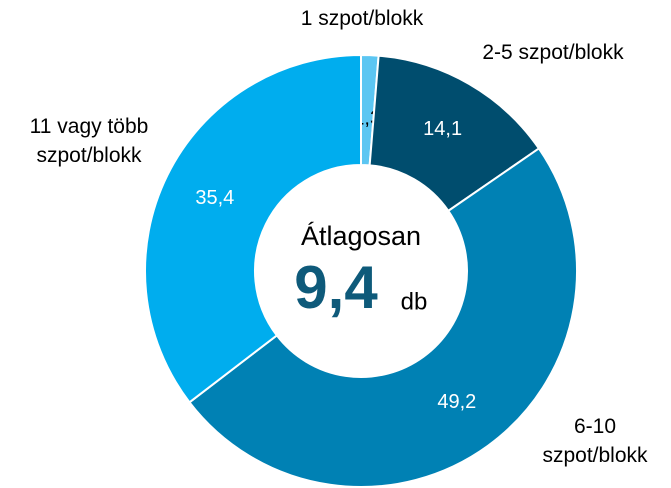 This screenshot has width=671, height=488. I want to click on category-label: 2-5 szpot/blokk, so click(553, 52).